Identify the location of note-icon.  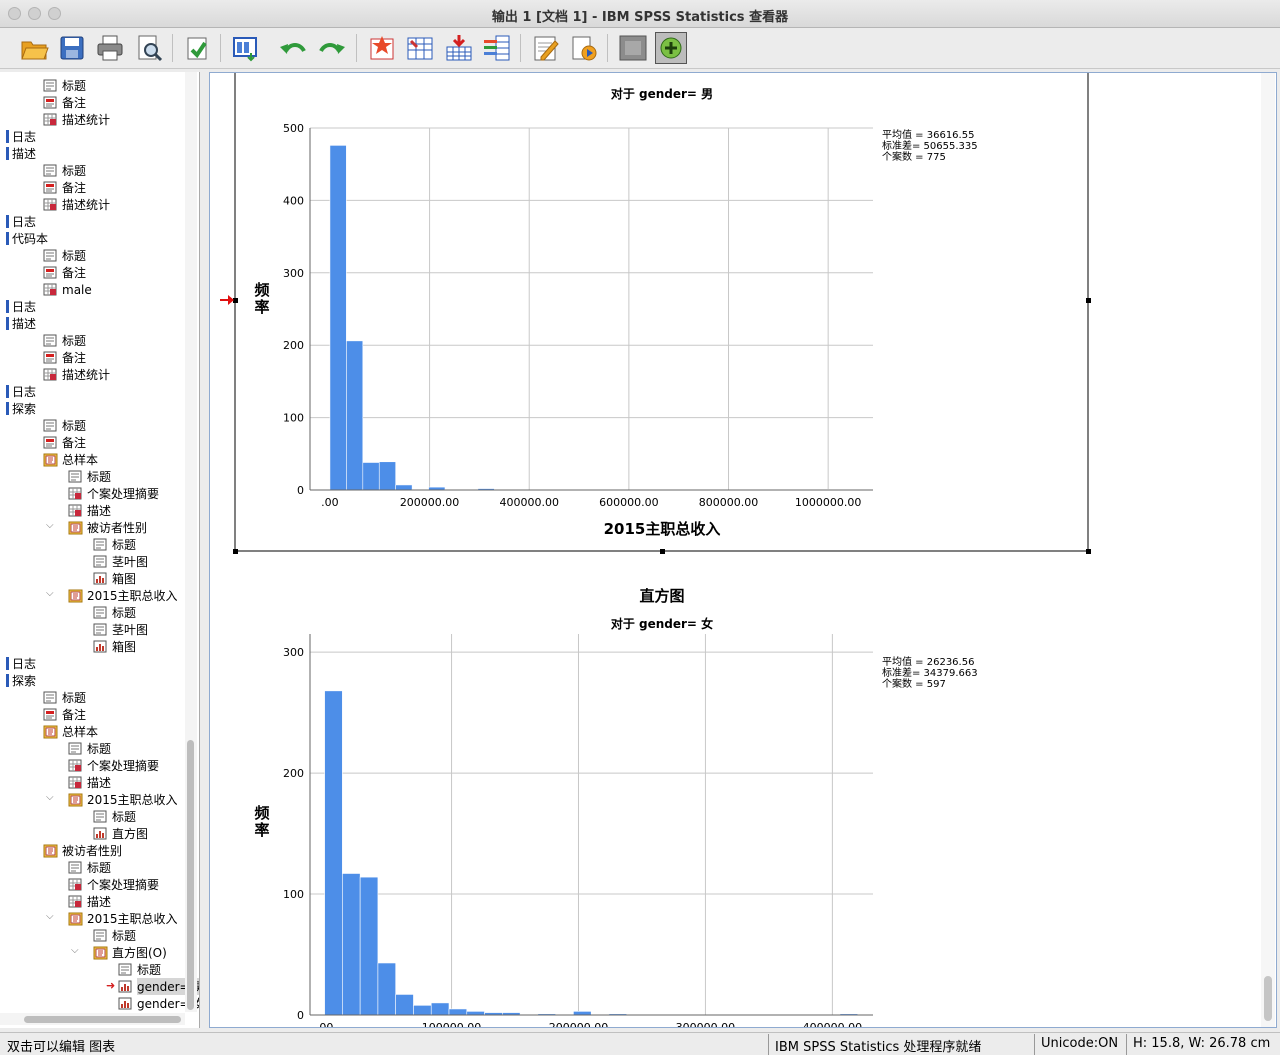
(50, 714).